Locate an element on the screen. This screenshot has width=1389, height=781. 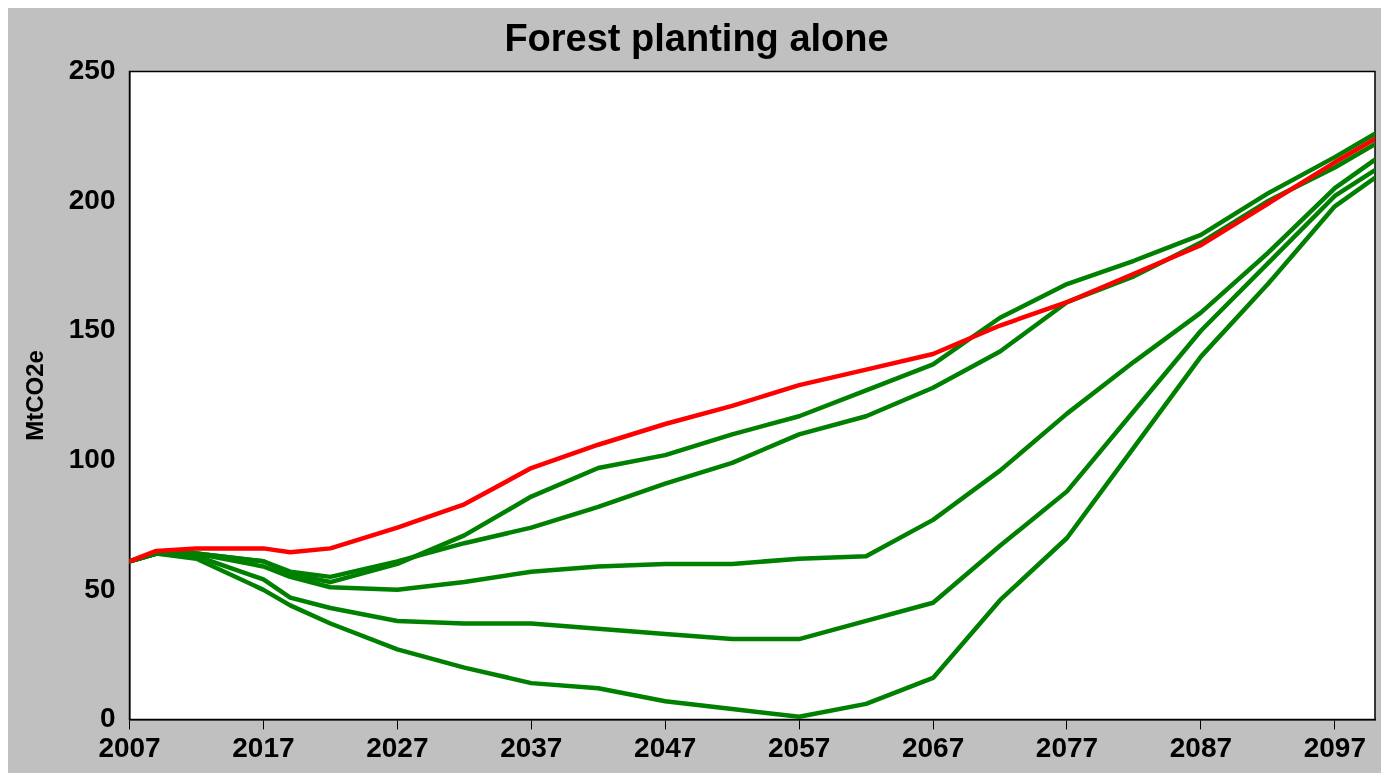
x-tick-label: 2077 is located at coordinates (1067, 747).